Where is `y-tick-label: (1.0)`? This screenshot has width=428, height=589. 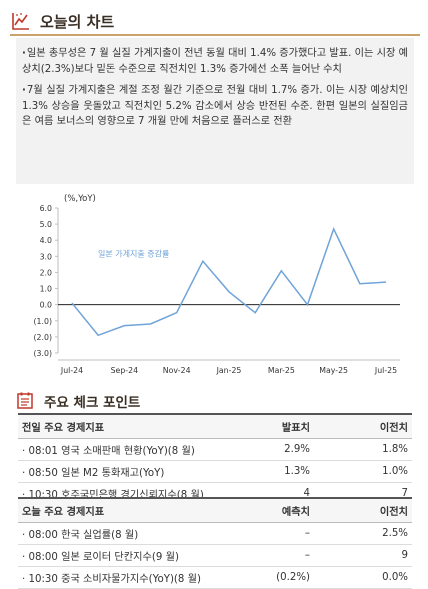 y-tick-label: (1.0) is located at coordinates (43, 321).